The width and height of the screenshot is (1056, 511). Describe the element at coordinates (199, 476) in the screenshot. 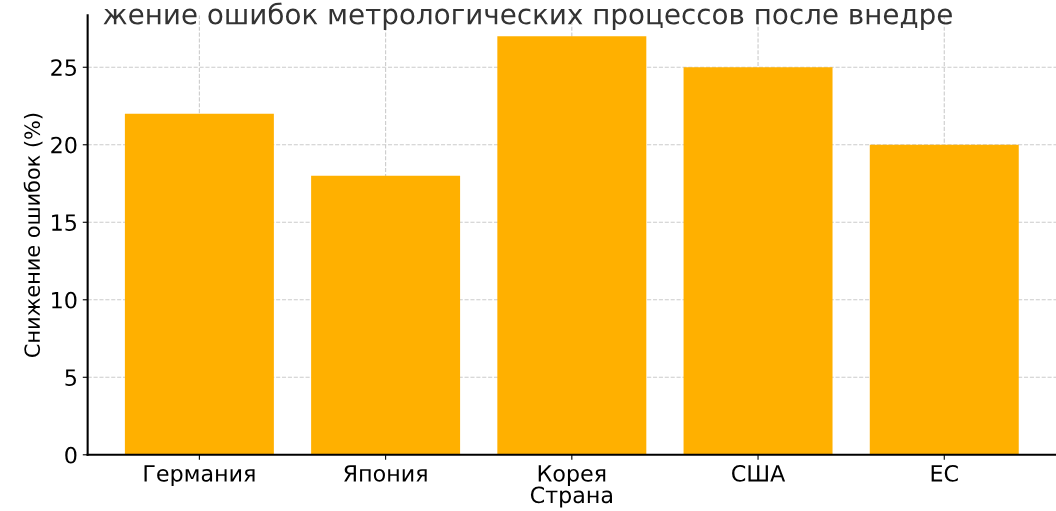

I see `x-tick-label: Германия` at that location.